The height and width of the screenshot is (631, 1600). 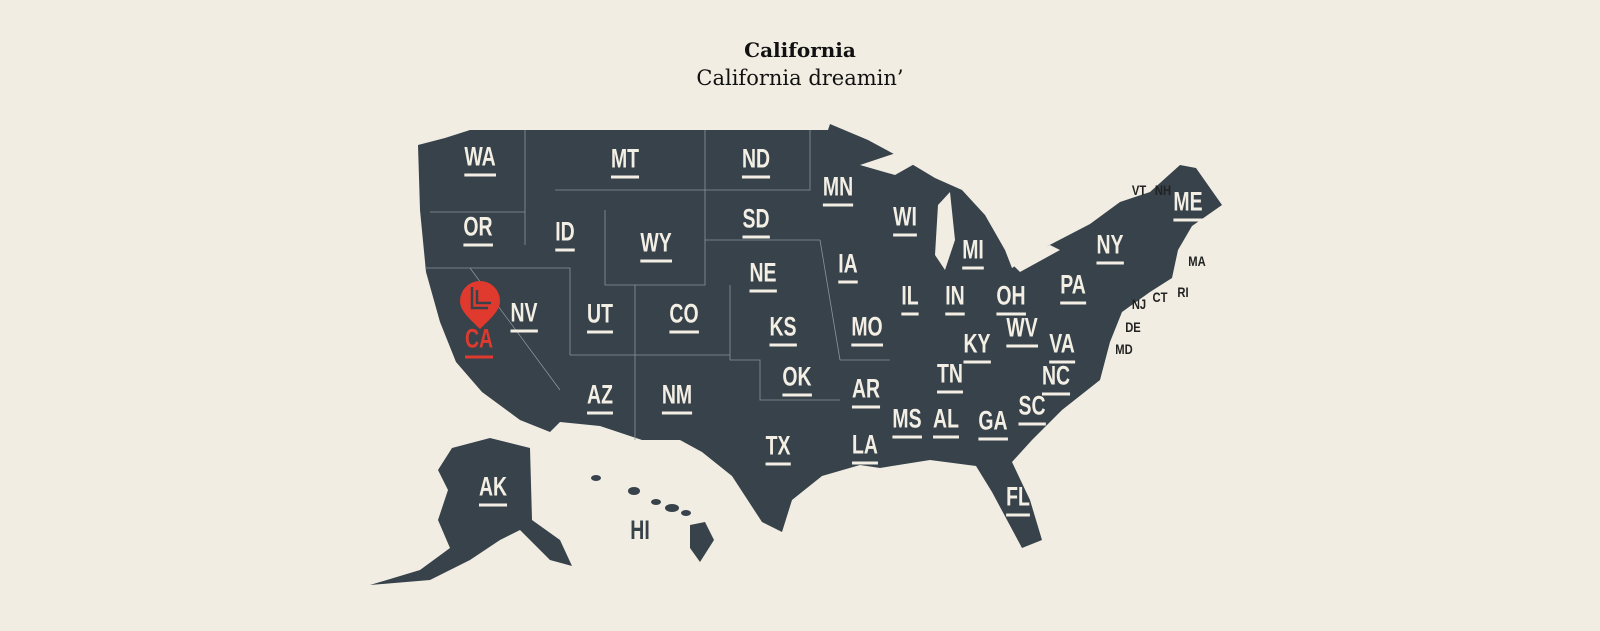 I want to click on state-label-co: CO, so click(x=684, y=317).